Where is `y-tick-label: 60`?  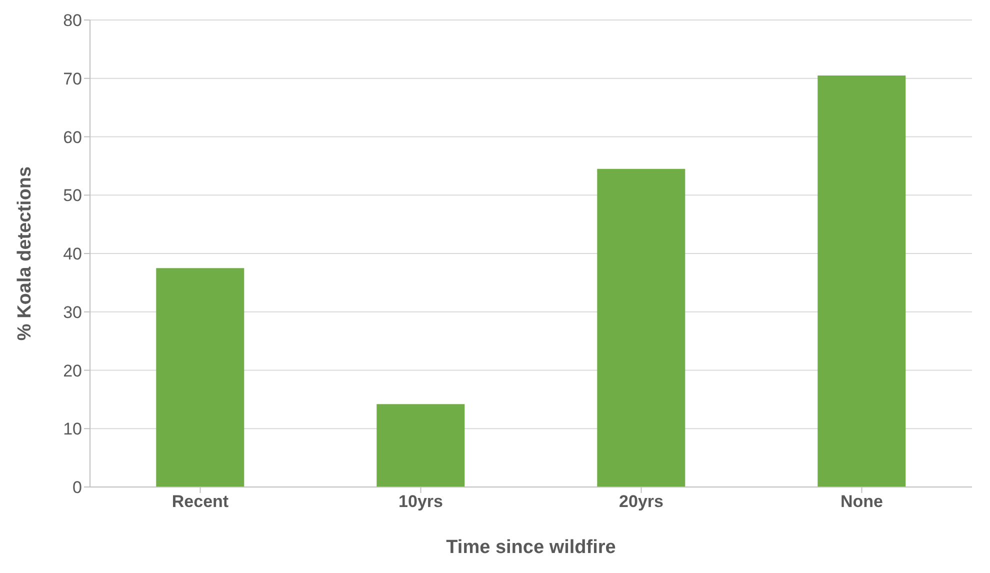 y-tick-label: 60 is located at coordinates (72, 137).